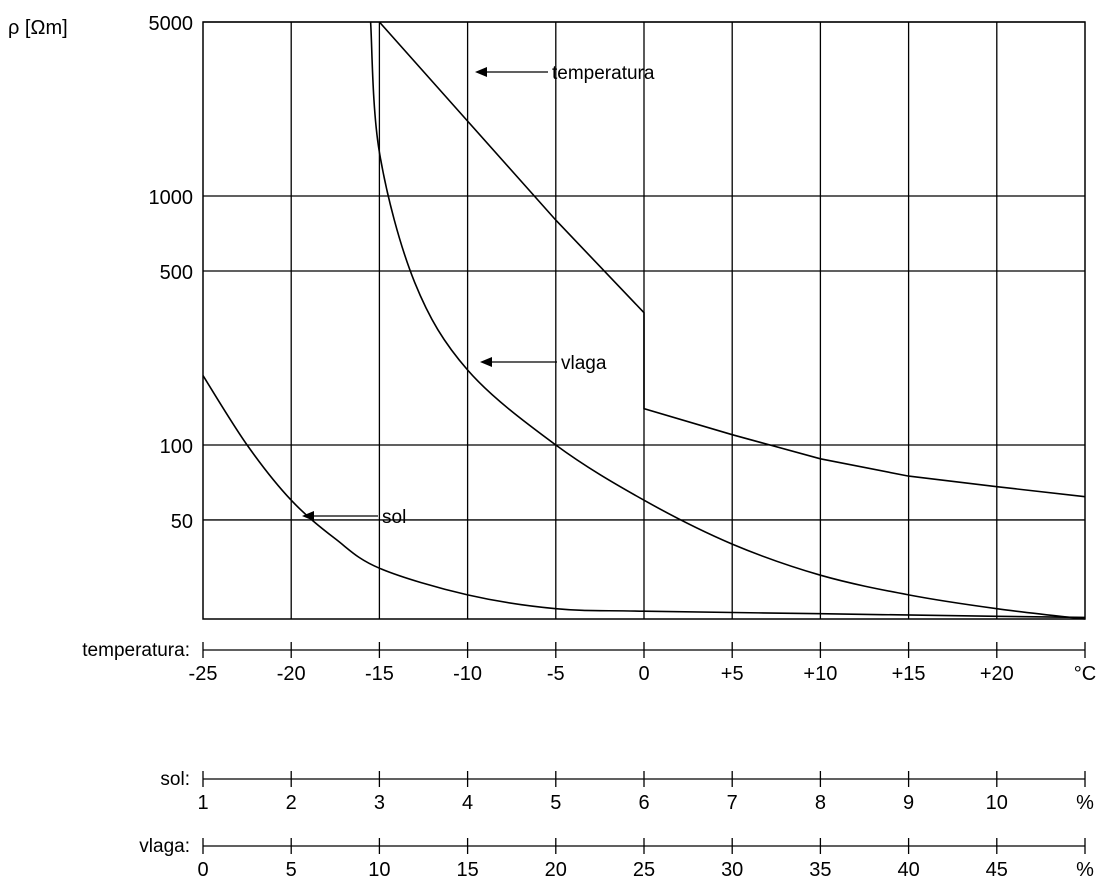 This screenshot has width=1102, height=893. What do you see at coordinates (38, 28) in the screenshot?
I see `y-axis-label: ρ [Ωm]` at bounding box center [38, 28].